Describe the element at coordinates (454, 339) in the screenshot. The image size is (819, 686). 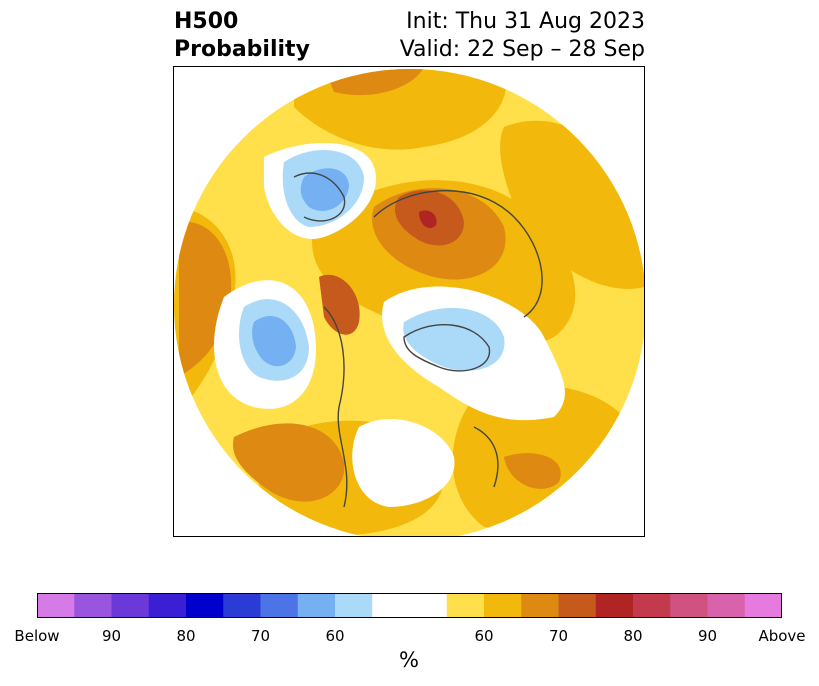
I see `field-below-50-greenland` at that location.